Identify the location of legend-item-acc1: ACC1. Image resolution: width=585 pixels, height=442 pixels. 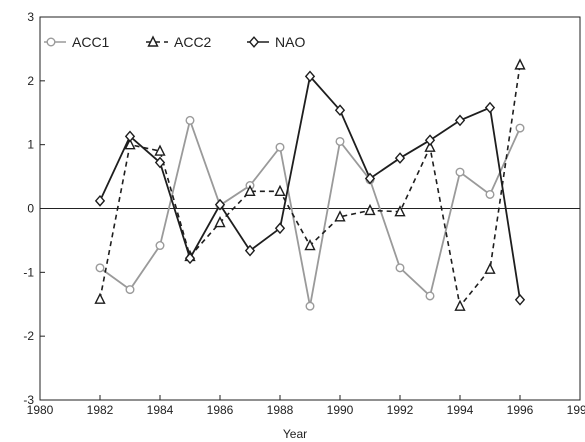
(77, 42).